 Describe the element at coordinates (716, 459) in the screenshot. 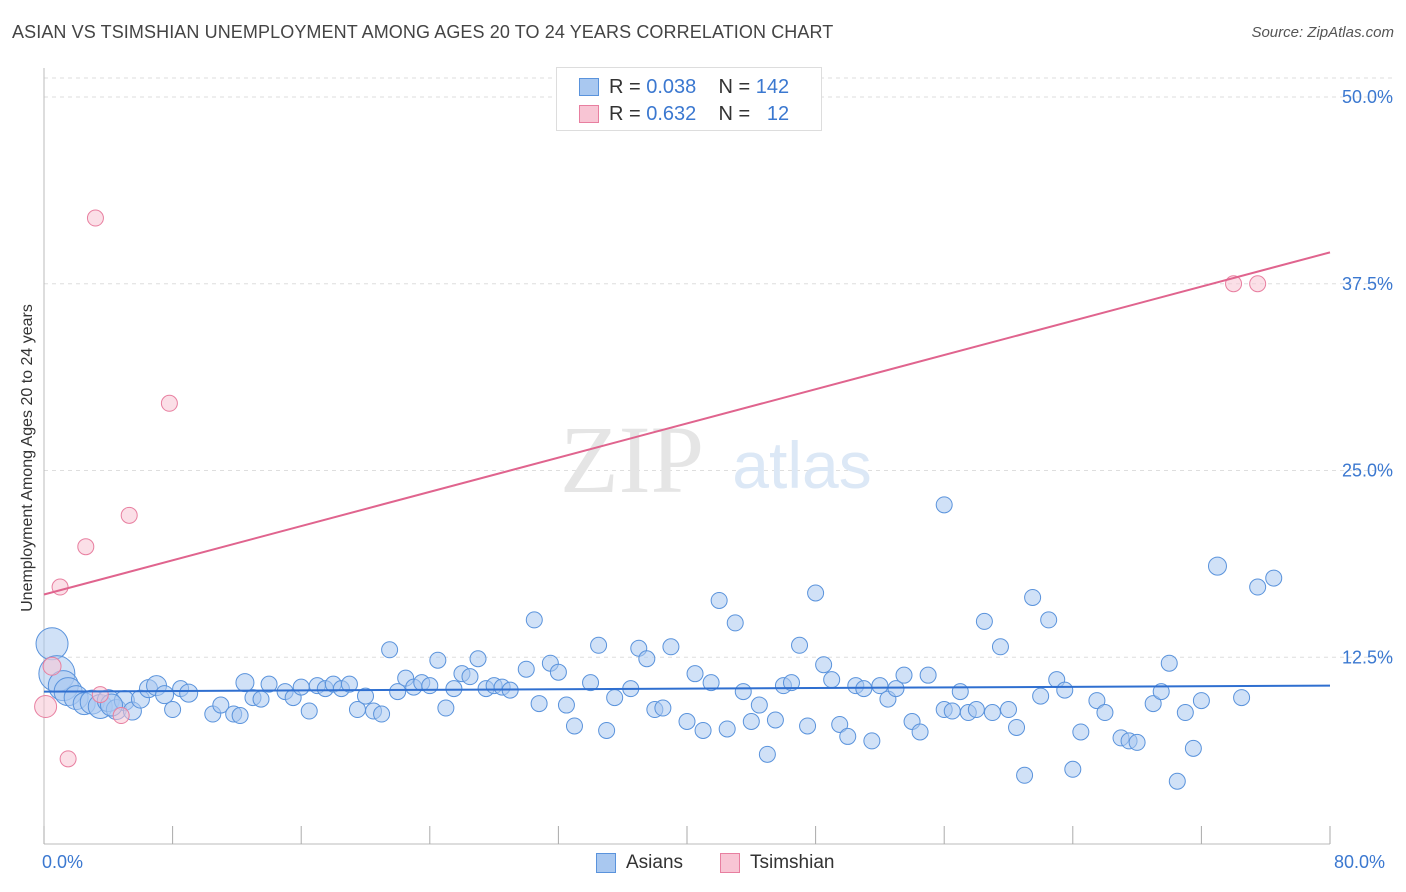

I see `watermark: ZIP atlas` at that location.